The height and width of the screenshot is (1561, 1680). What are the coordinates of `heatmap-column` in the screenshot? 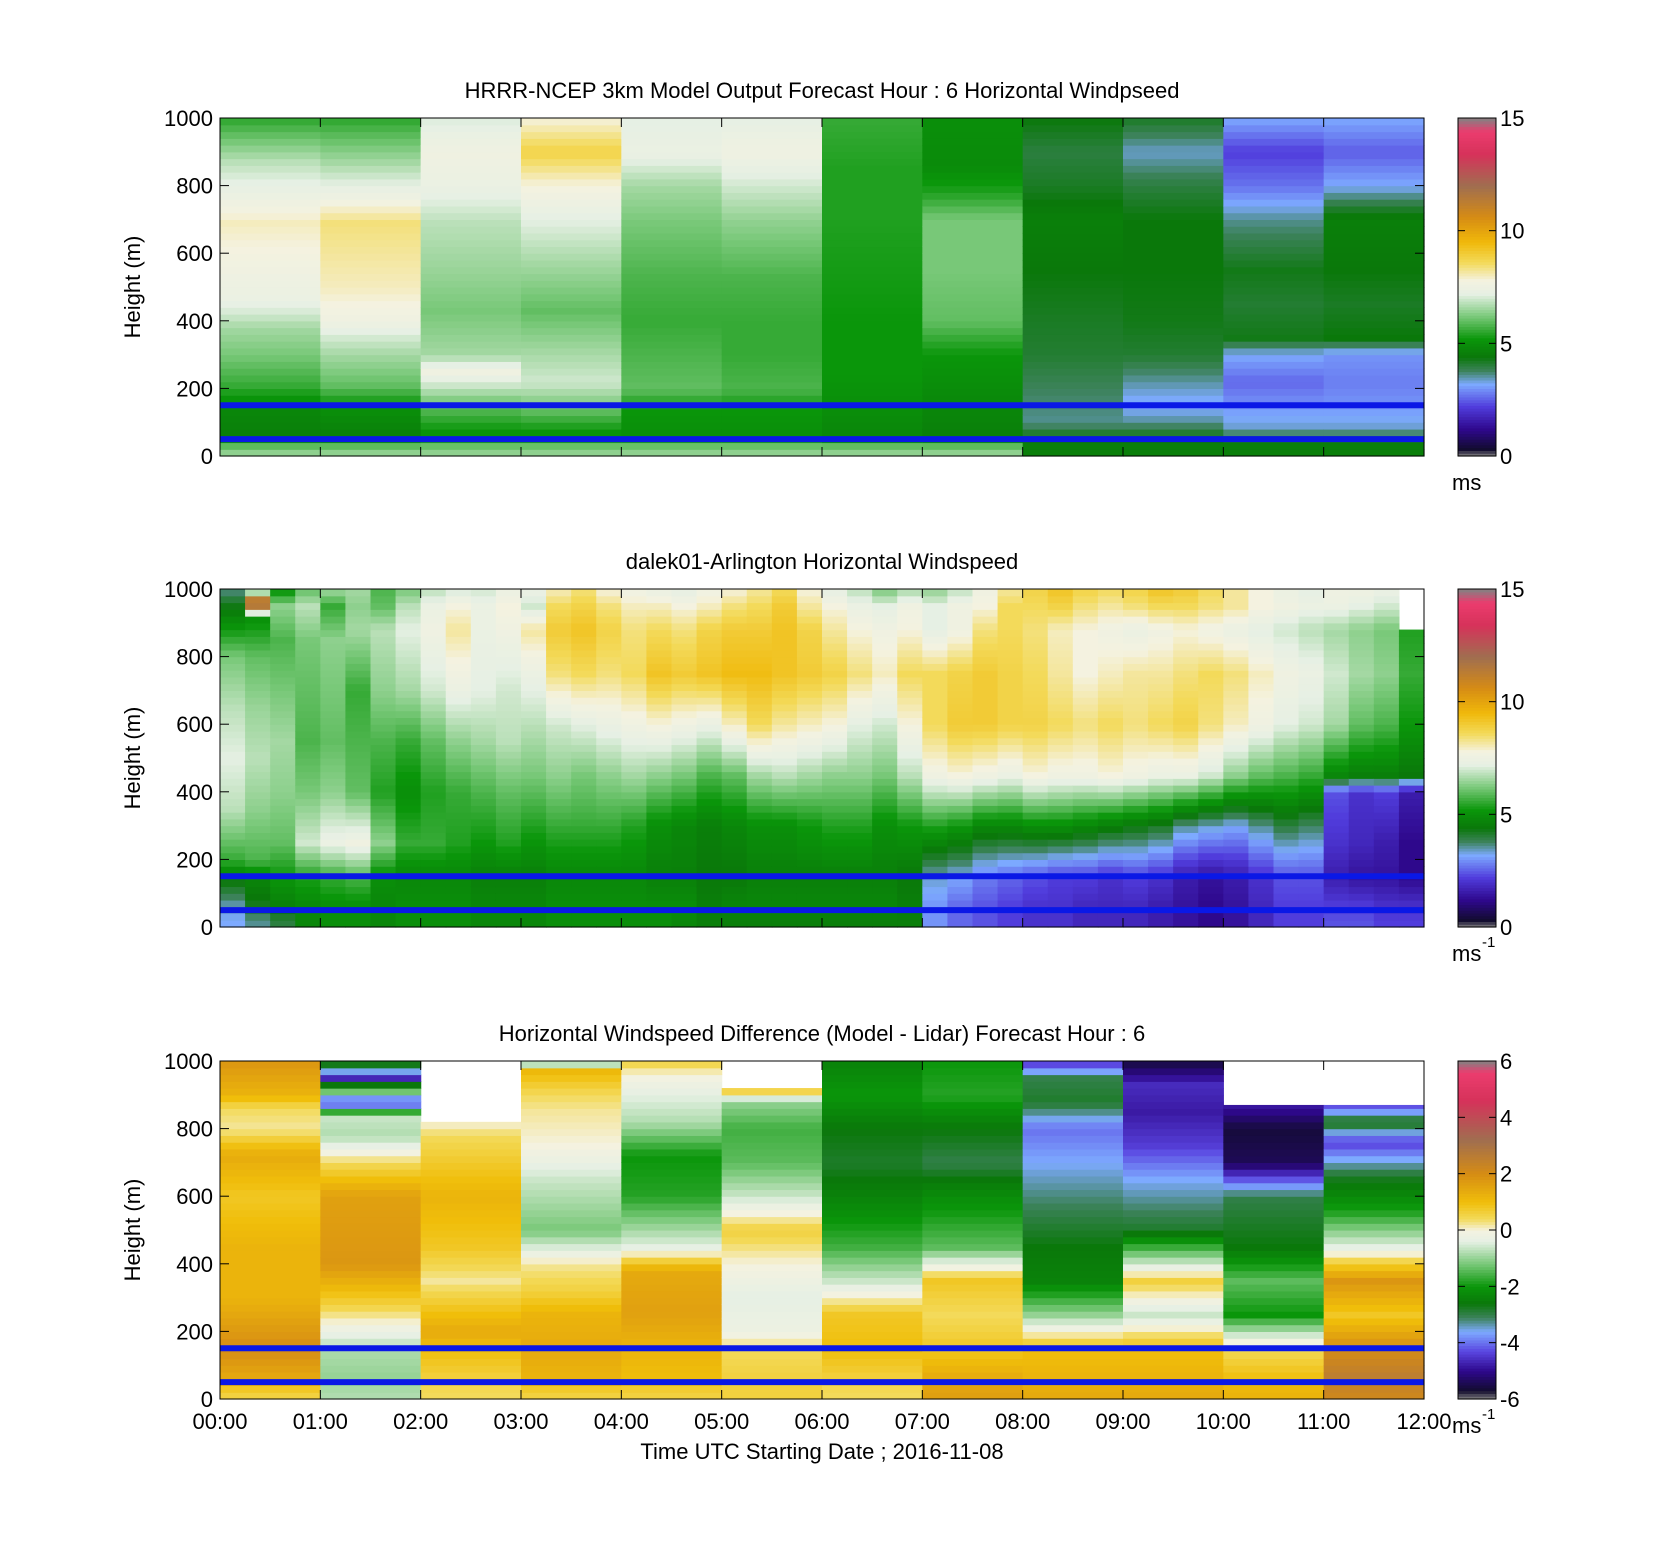 It's located at (860, 758).